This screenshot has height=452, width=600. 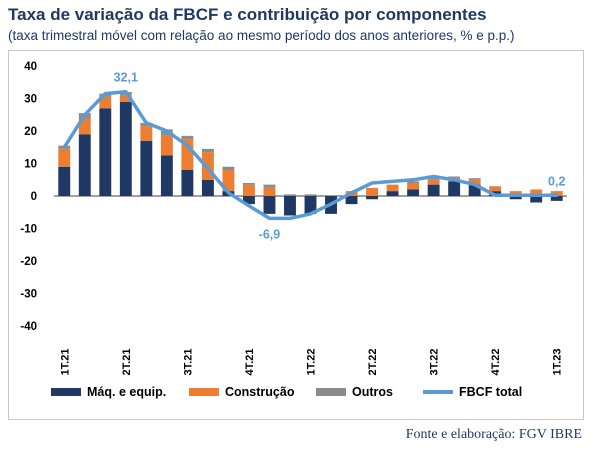 What do you see at coordinates (493, 434) in the screenshot?
I see `source-note: Fonte e elaboração: FGV IBRE` at bounding box center [493, 434].